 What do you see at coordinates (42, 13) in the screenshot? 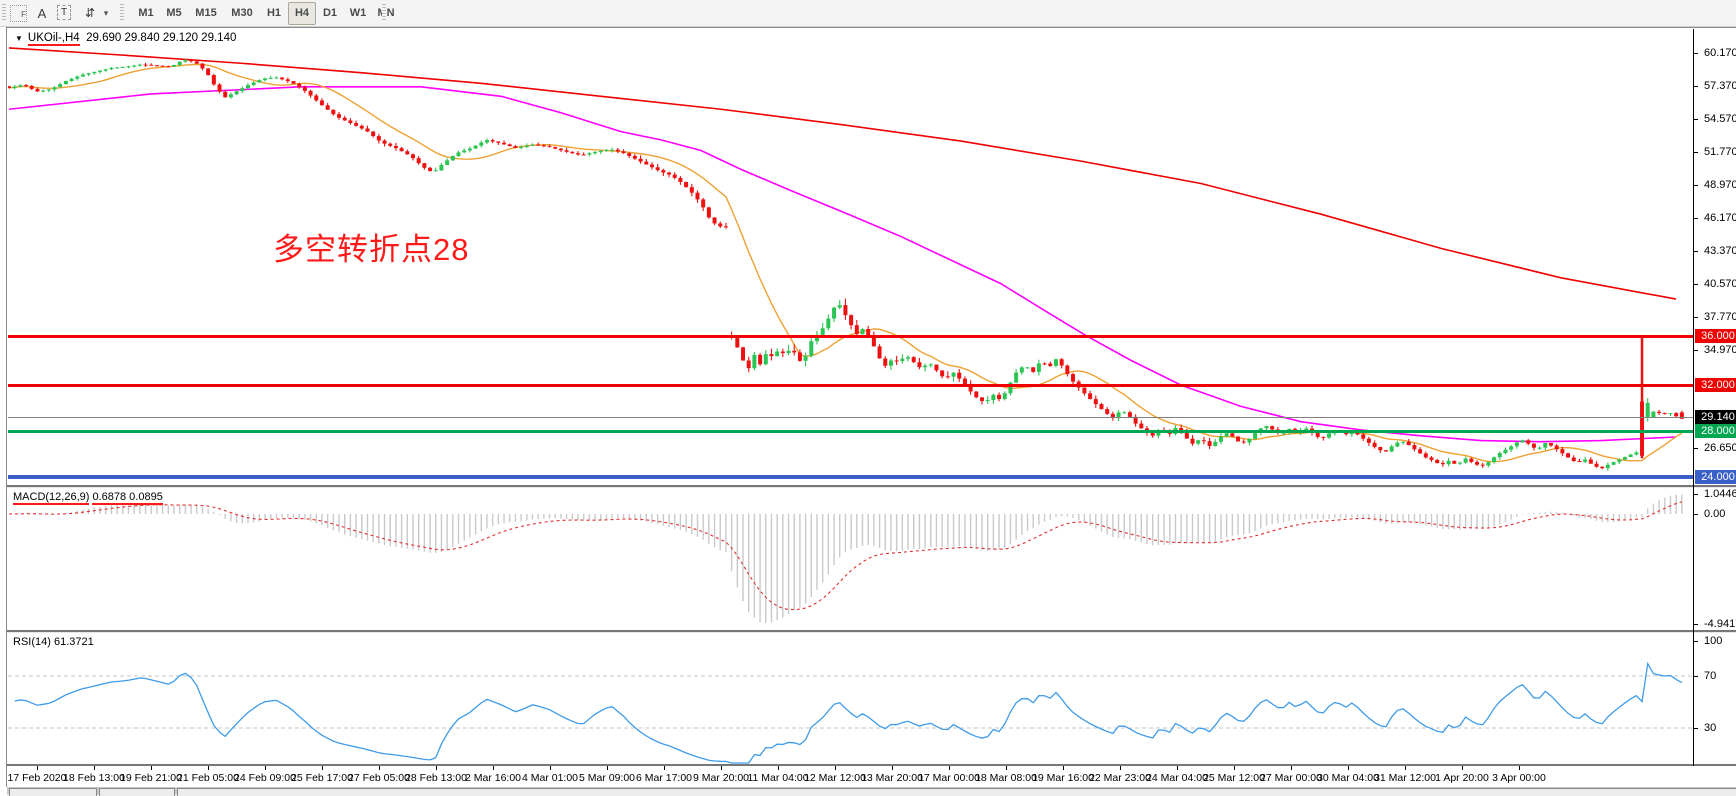
I see `text-label-icon: A` at bounding box center [42, 13].